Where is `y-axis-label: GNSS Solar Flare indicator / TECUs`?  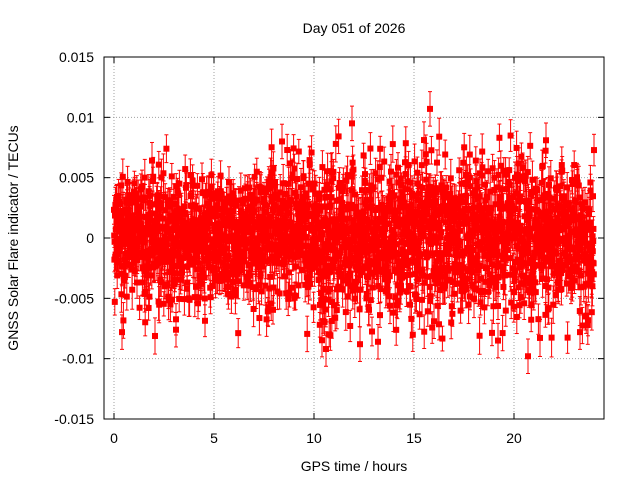
y-axis-label: GNSS Solar Flare indicator / TECUs is located at coordinates (13, 237).